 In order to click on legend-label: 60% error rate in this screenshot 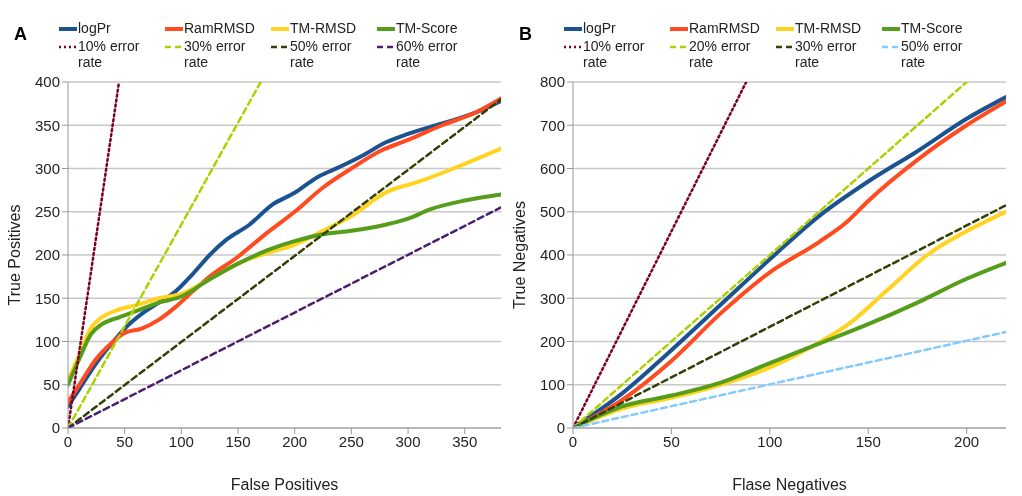, I will do `click(427, 54)`.